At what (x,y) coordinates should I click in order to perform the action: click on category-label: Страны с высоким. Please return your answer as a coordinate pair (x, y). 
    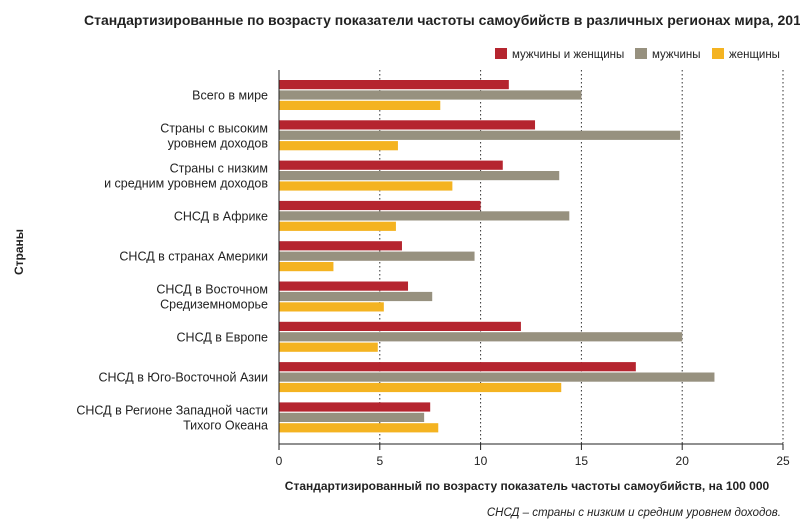
    Looking at the image, I should click on (214, 128).